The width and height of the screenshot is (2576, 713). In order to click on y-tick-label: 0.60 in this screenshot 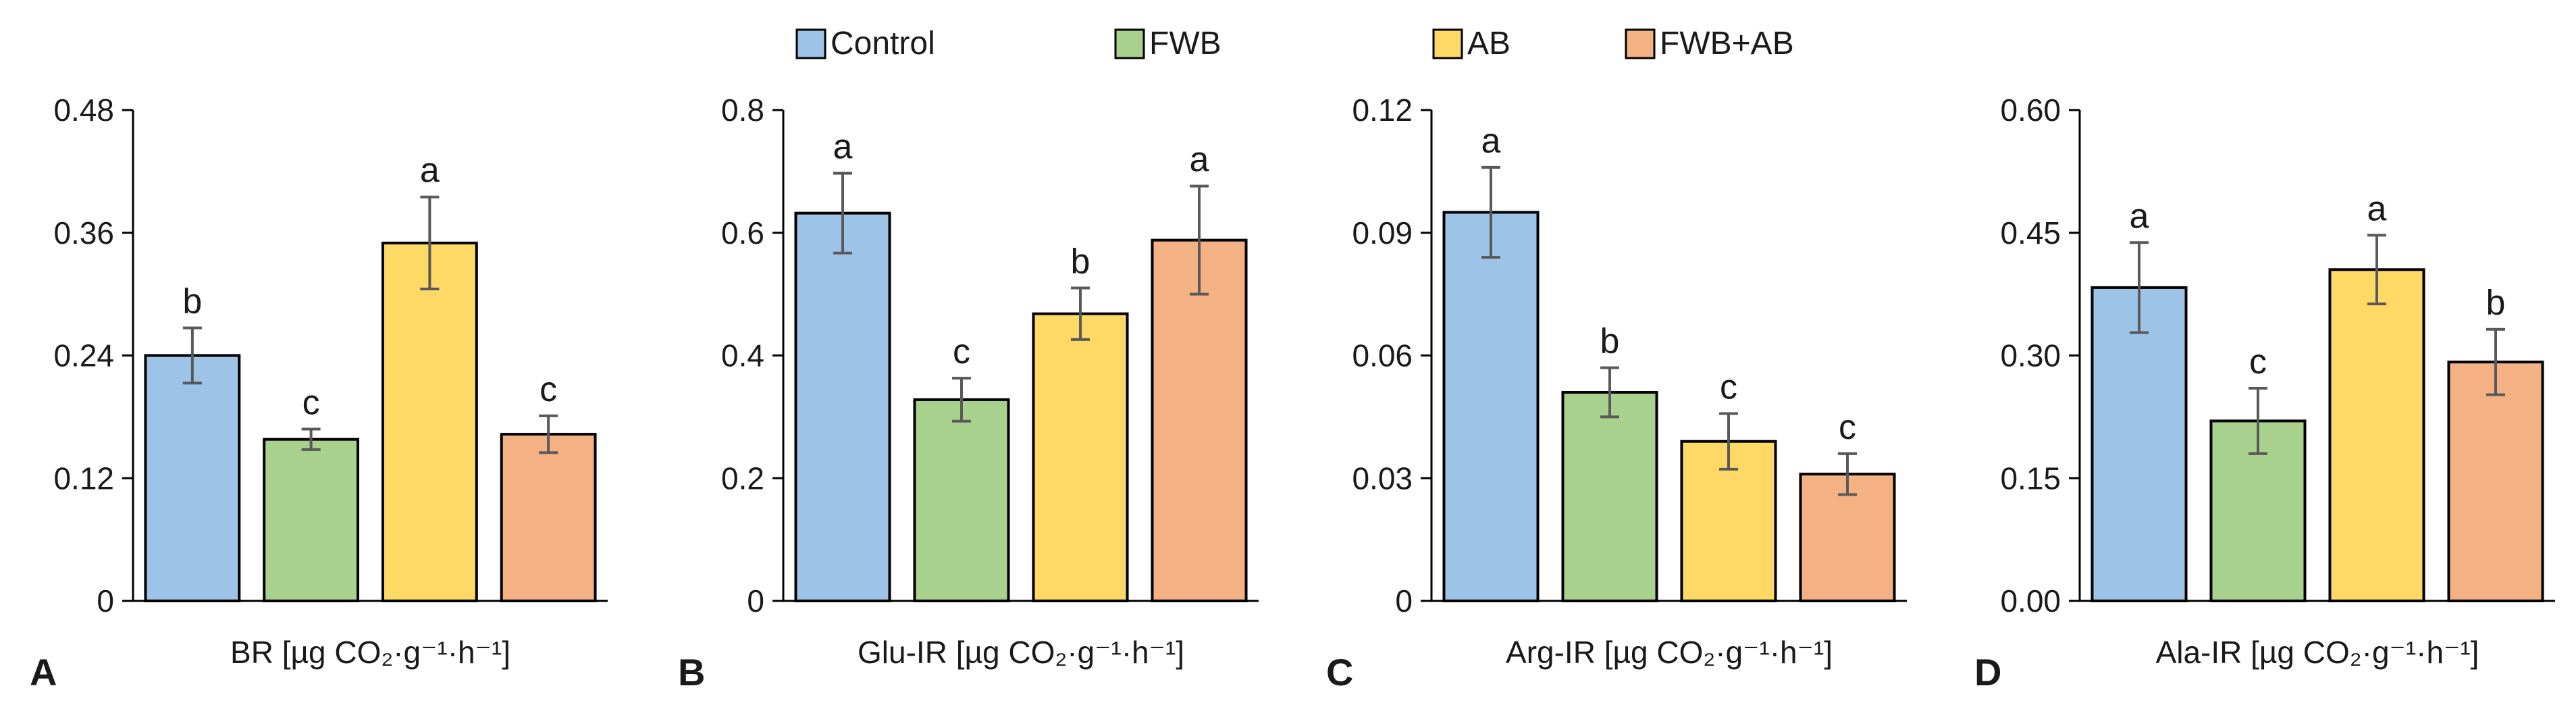, I will do `click(2030, 110)`.